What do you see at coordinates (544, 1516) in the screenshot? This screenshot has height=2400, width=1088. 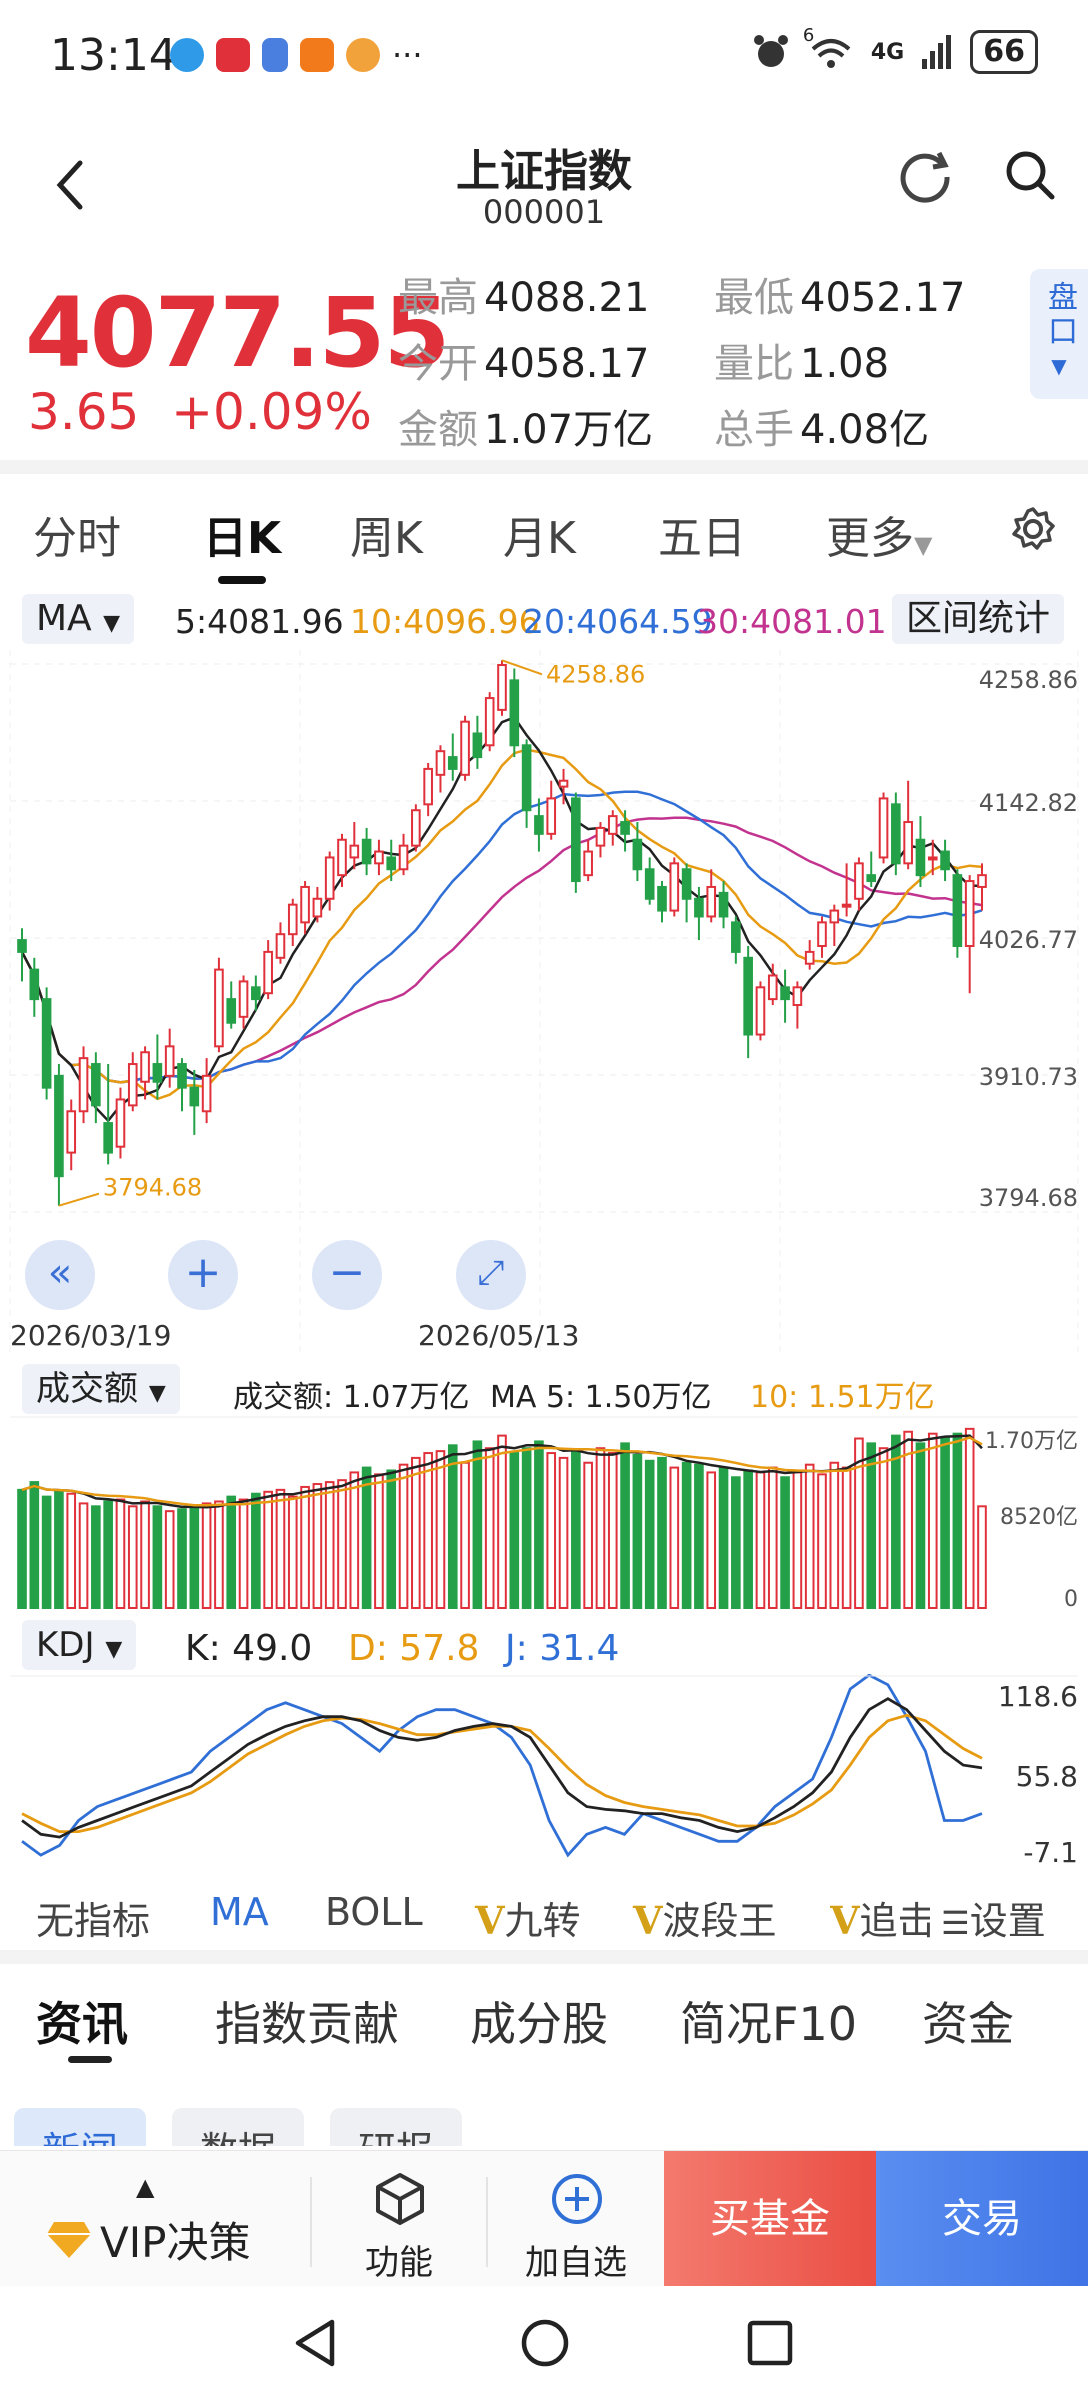 I see `volume-chart: 1.70万亿 8520亿 0` at bounding box center [544, 1516].